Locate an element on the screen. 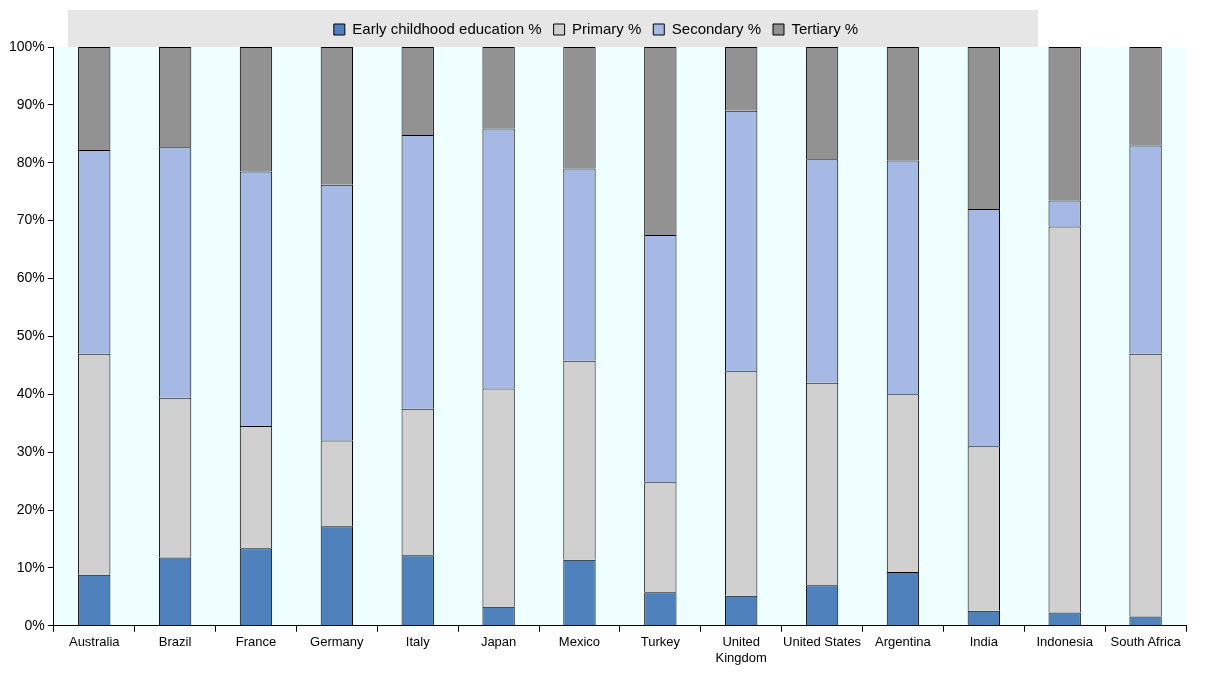  y-tick-label: 80% is located at coordinates (30, 161).